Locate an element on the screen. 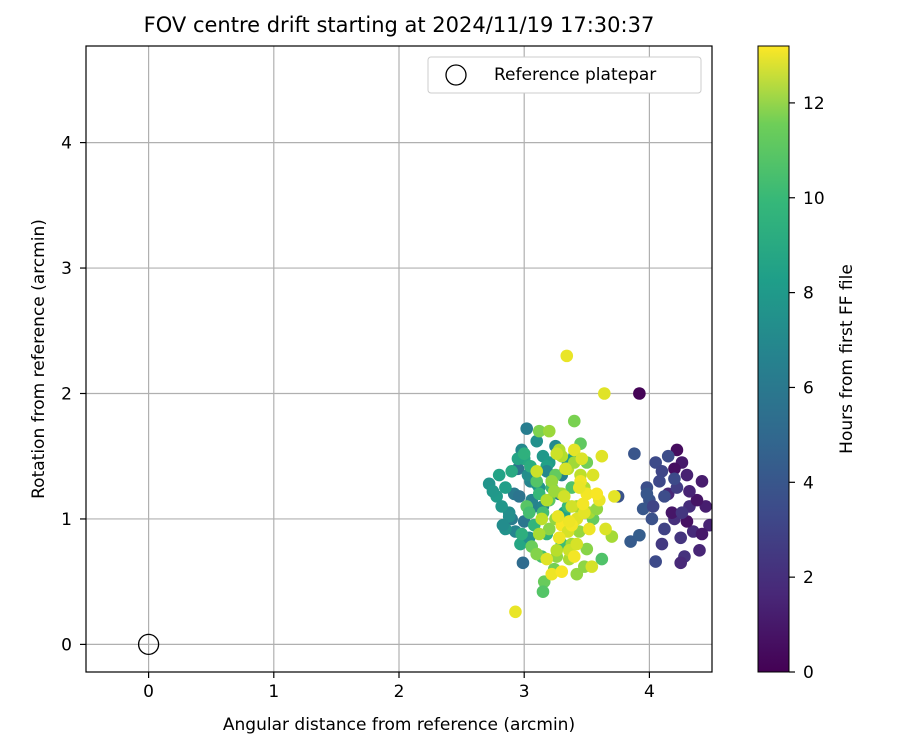 This screenshot has height=750, width=900. colorbar-tick-label: 12 is located at coordinates (814, 104).